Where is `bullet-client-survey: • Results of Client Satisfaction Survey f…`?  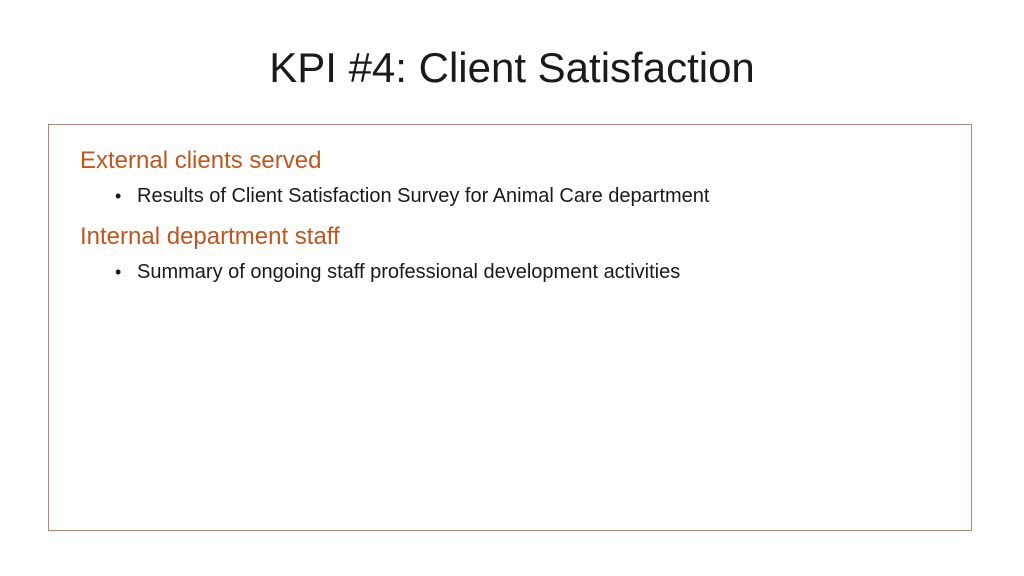
bullet-client-survey: • Results of Client Satisfaction Survey f… is located at coordinates (412, 196).